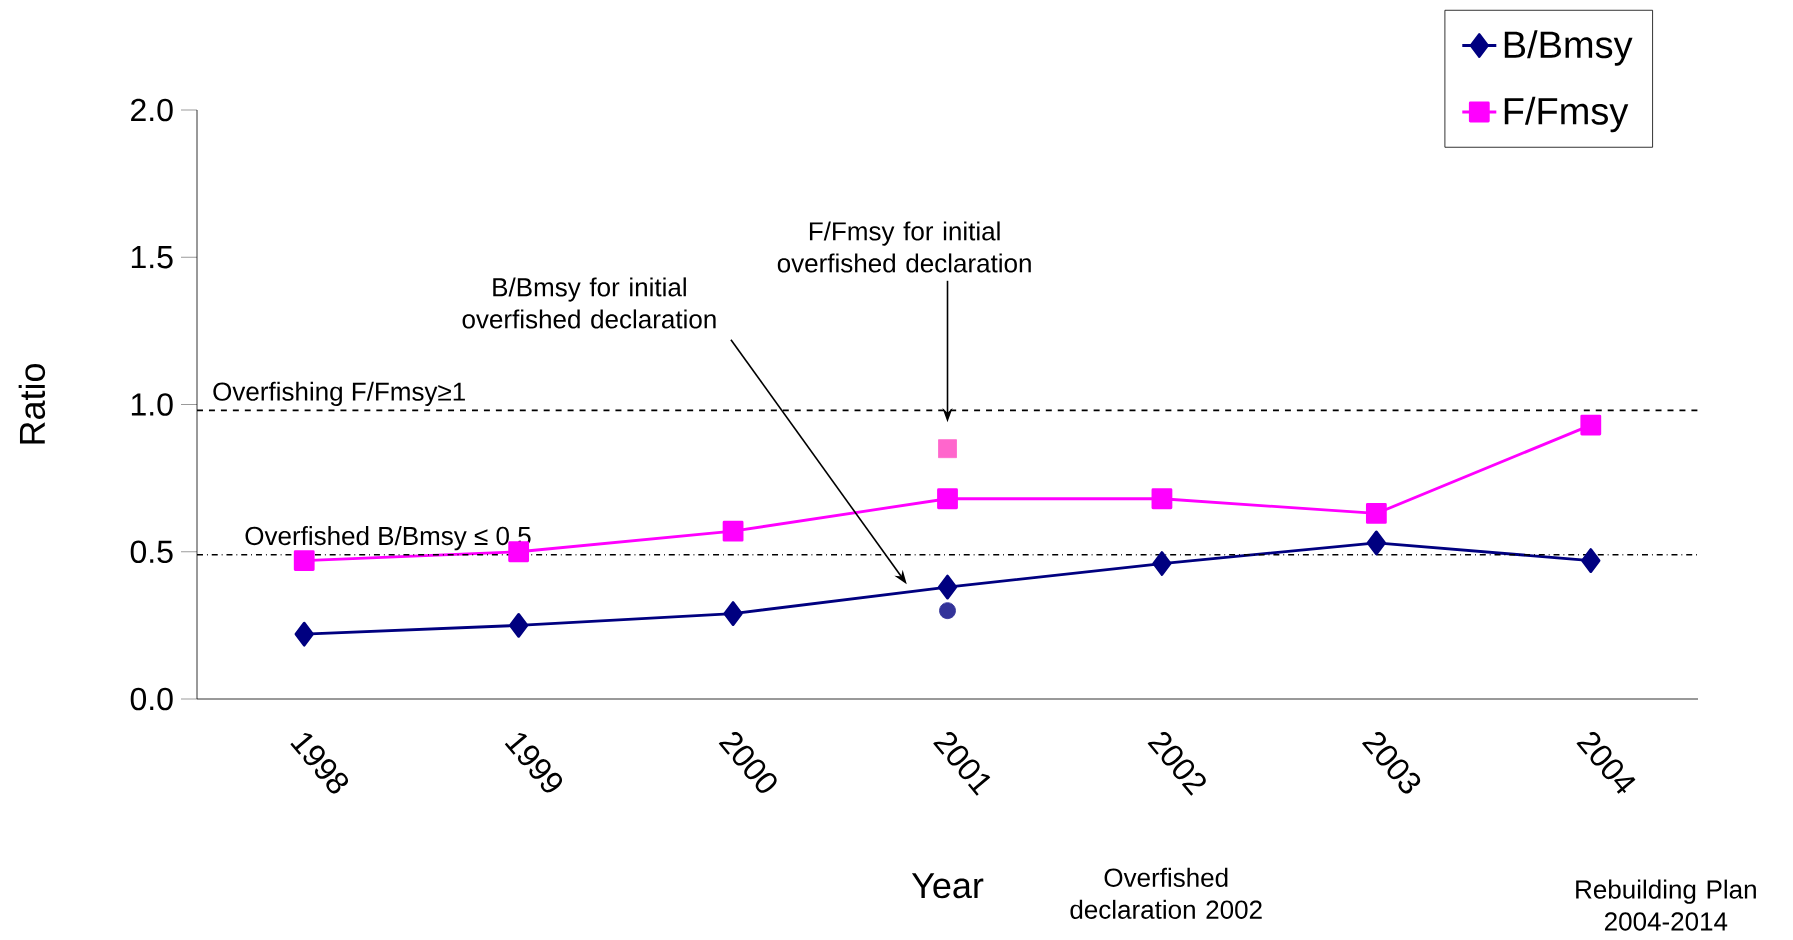 The image size is (1793, 940). Describe the element at coordinates (339, 393) in the screenshot. I see `ref-line-label: Overfishing F/Fmsy≥1` at that location.